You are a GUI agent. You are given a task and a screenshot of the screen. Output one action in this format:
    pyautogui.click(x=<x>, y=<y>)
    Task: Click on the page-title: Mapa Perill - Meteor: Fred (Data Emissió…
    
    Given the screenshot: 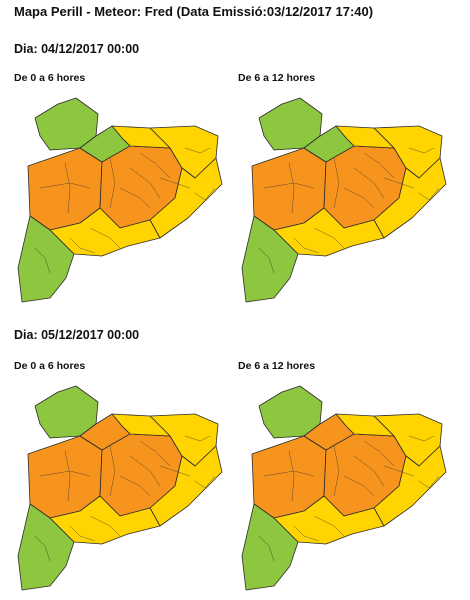 What is the action you would take?
    pyautogui.click(x=194, y=11)
    